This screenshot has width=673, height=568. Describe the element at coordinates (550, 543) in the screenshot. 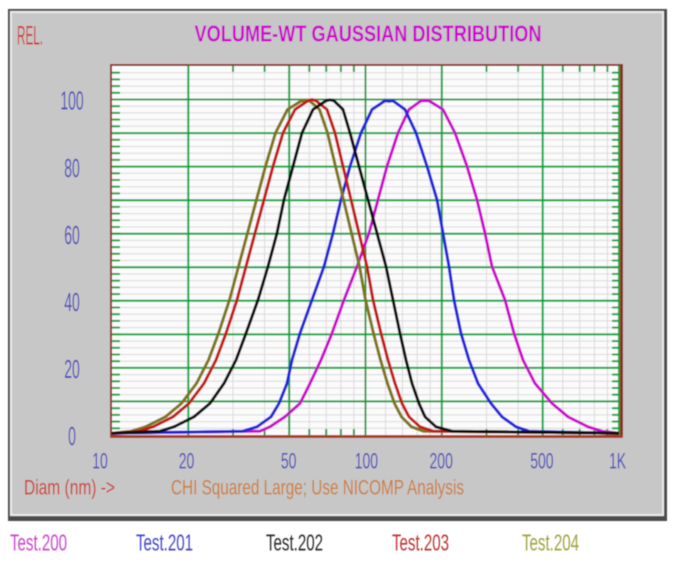

I see `svg-text: Test.204` at that location.